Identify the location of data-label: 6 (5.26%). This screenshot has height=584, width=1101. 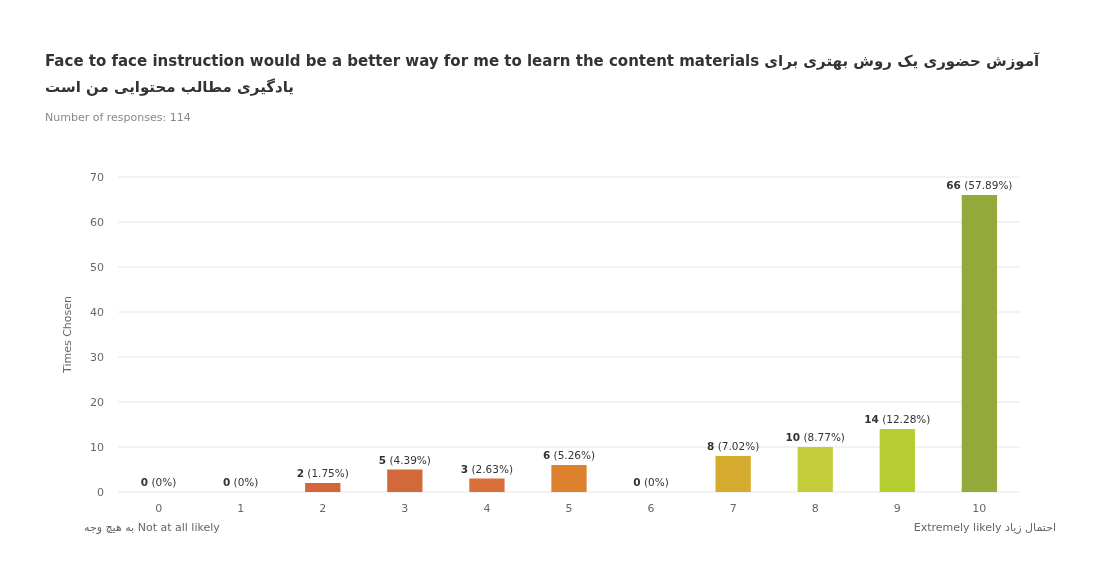
(569, 455).